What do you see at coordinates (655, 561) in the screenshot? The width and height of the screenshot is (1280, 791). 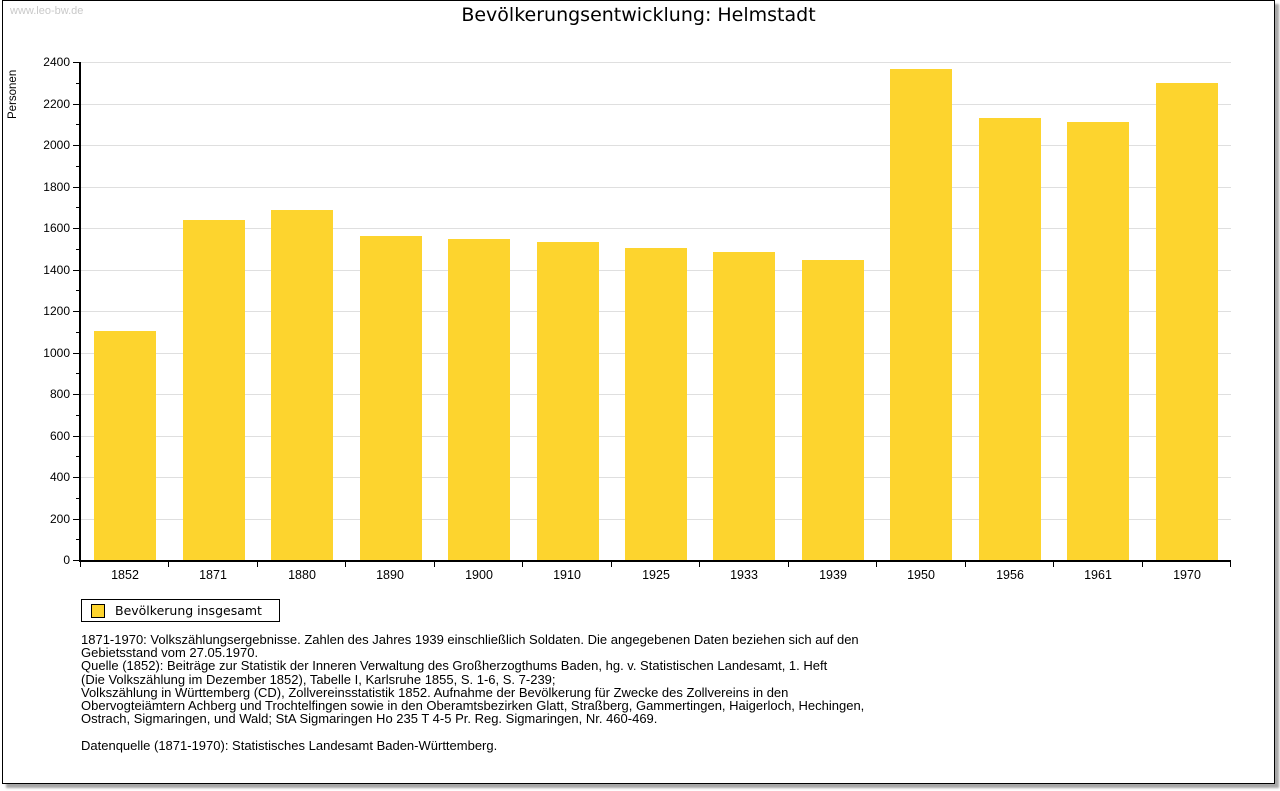 I see `x-axis-line` at bounding box center [655, 561].